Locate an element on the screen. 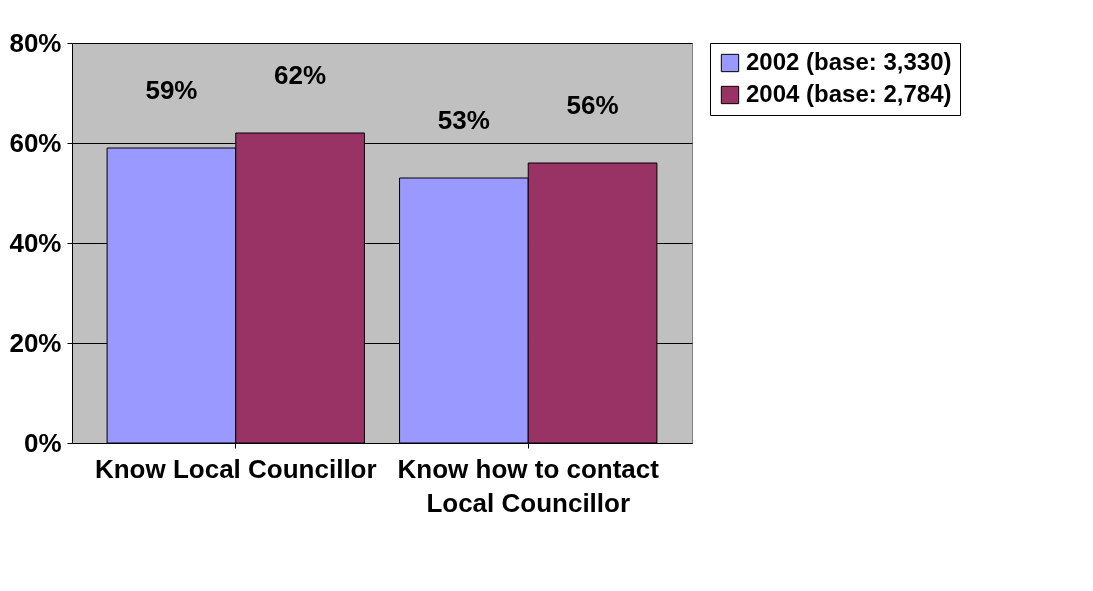  y-tick-label: 40% is located at coordinates (35, 242).